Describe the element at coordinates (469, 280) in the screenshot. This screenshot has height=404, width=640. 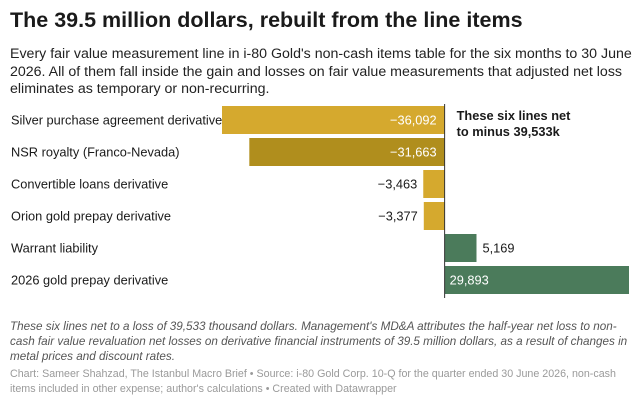
I see `value-label: 29,893` at that location.